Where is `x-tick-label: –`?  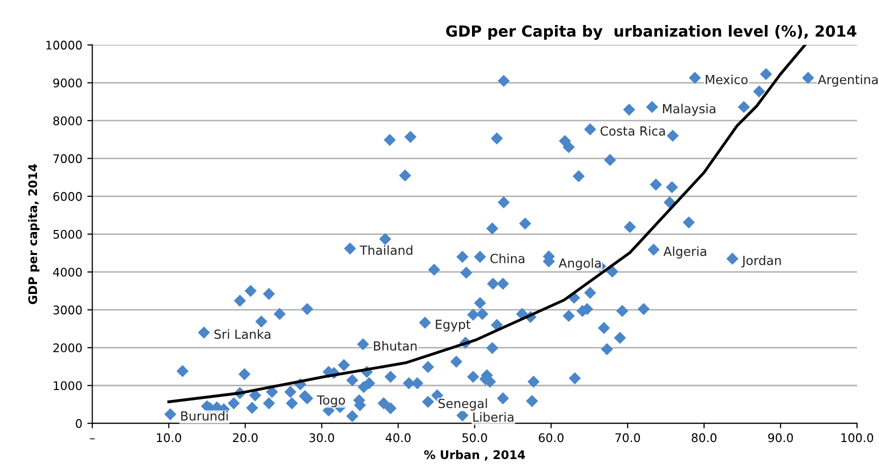
x-tick-label: – is located at coordinates (92, 439).